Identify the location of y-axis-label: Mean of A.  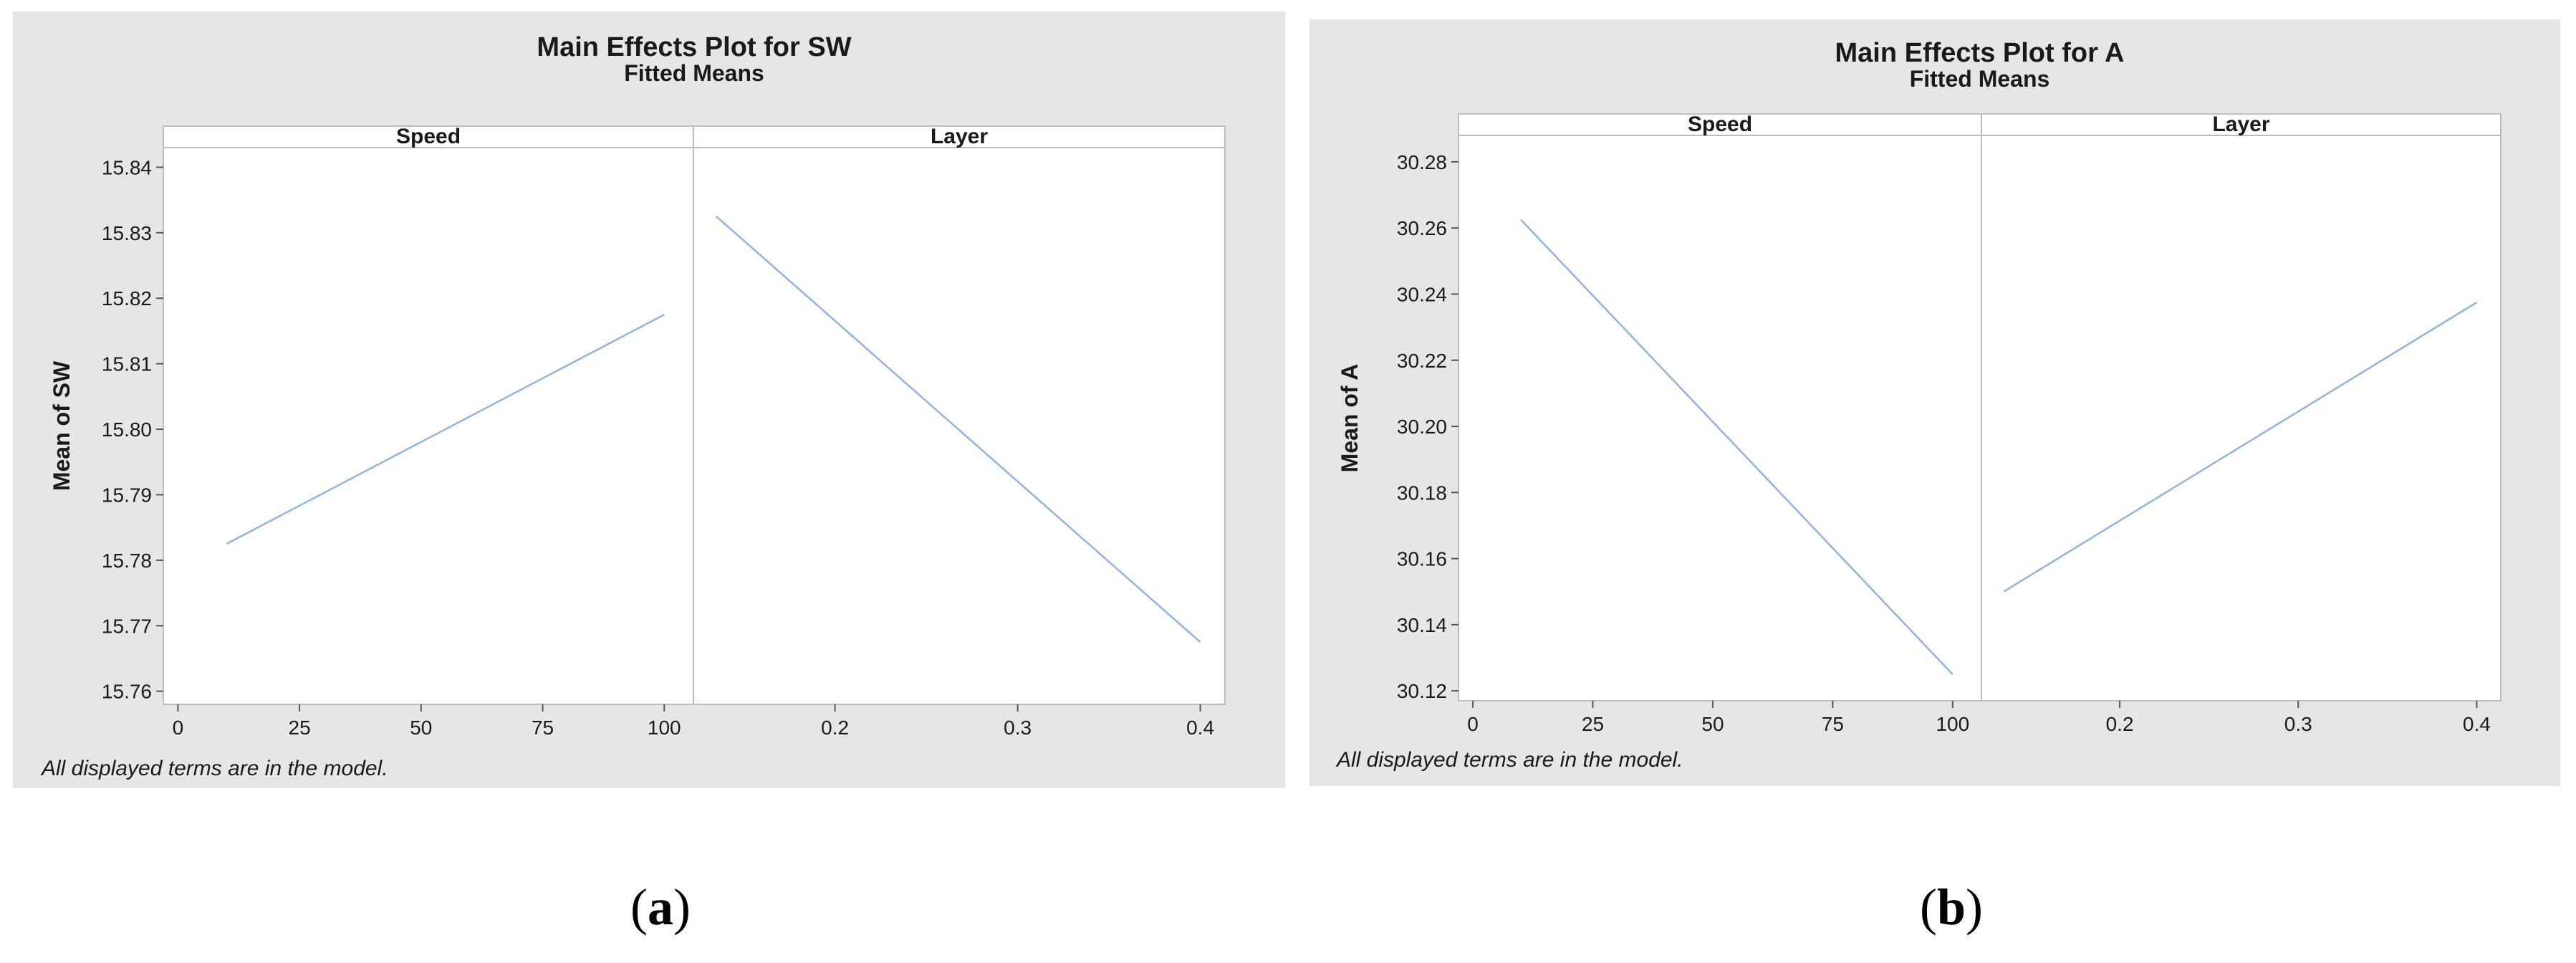
(1350, 418).